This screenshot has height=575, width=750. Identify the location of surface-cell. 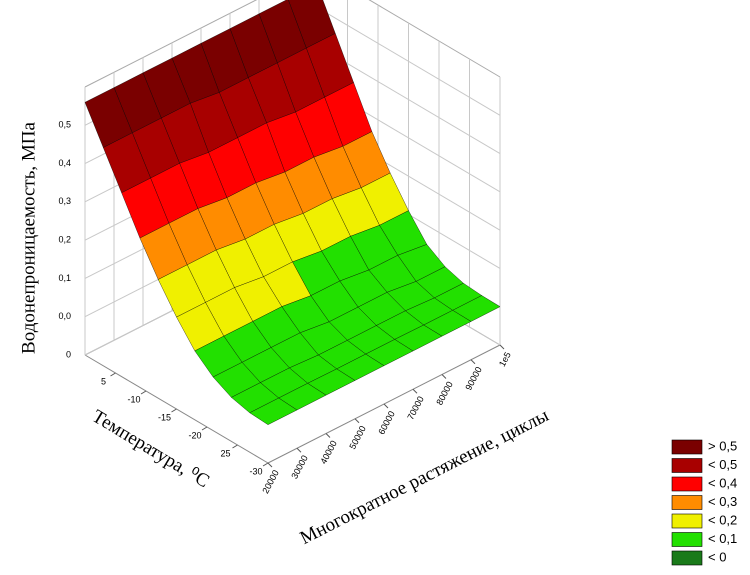
(273, 411).